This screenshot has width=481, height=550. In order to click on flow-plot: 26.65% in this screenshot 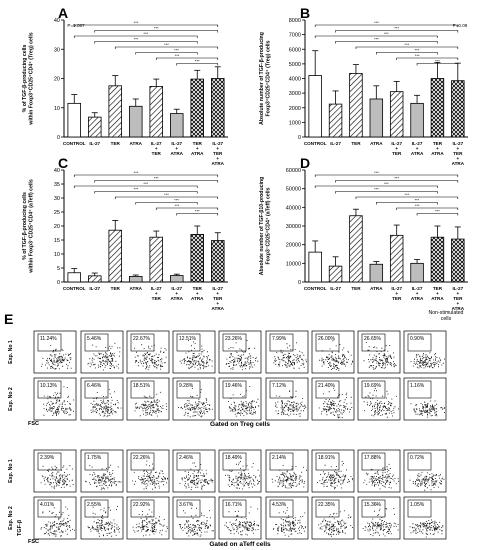, I will do `click(379, 352)`.